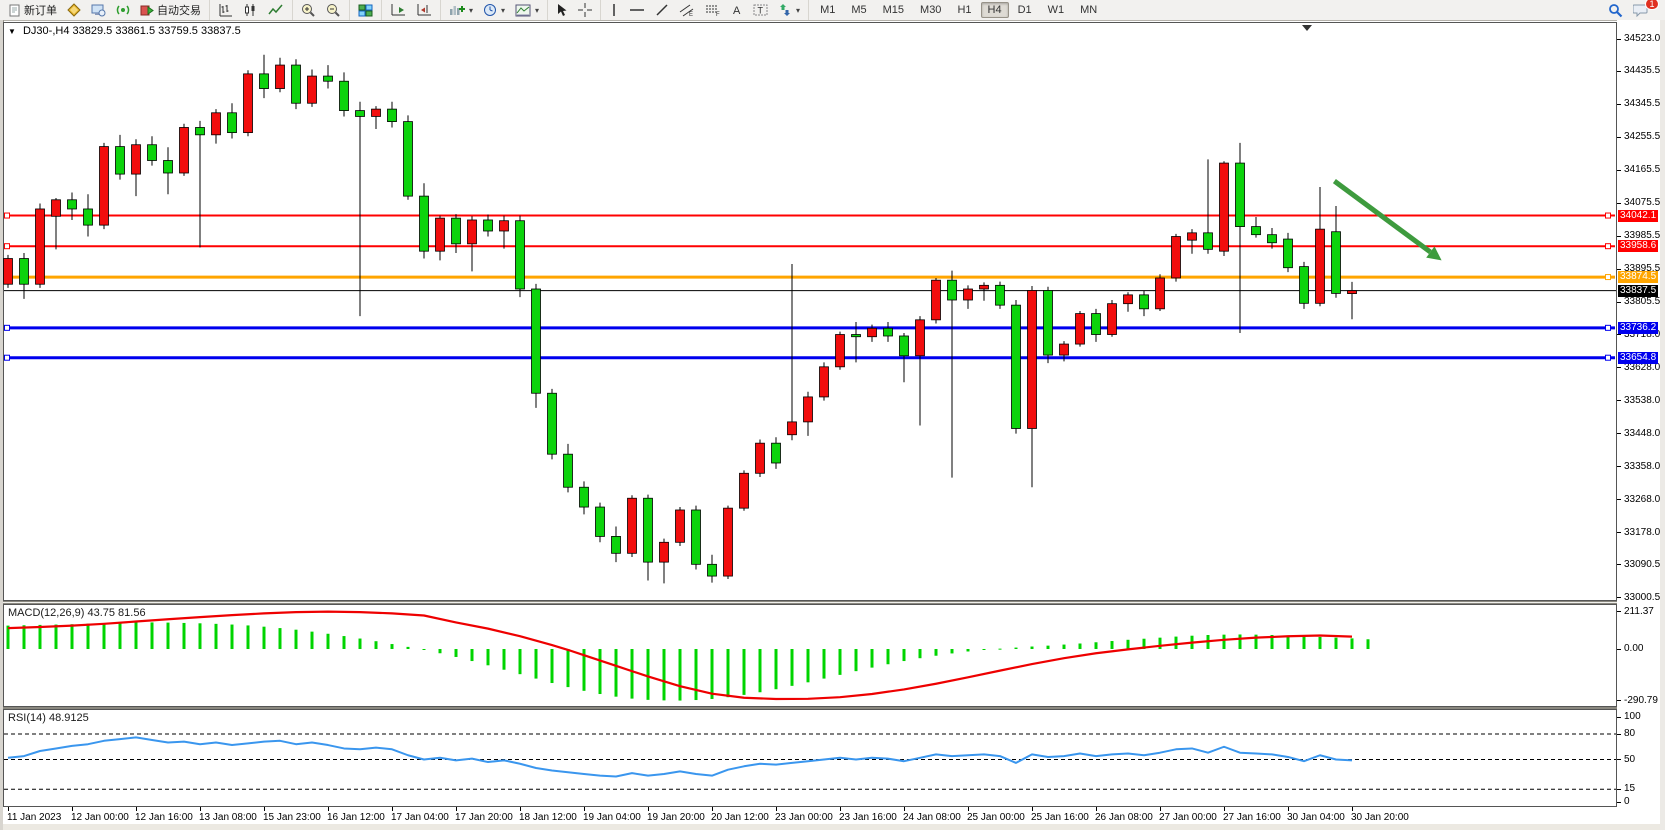  What do you see at coordinates (637, 10) in the screenshot?
I see `horizontal-line-button` at bounding box center [637, 10].